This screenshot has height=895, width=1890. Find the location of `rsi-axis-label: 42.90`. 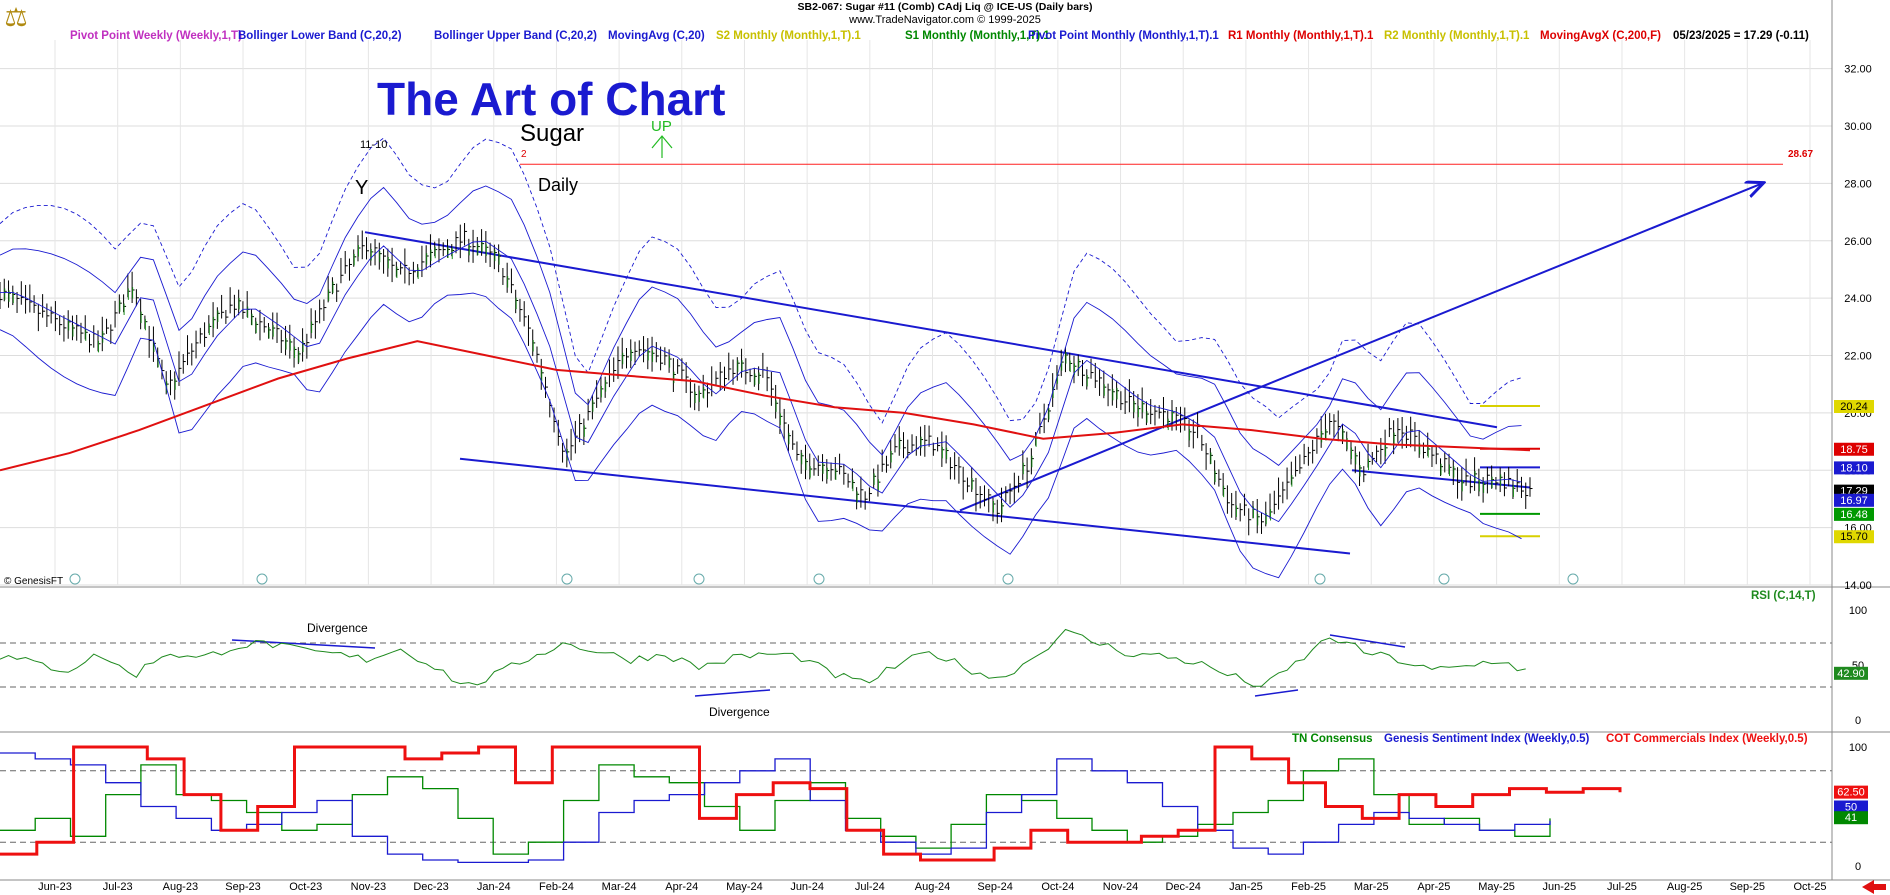

rsi-axis-label: 42.90 is located at coordinates (1851, 674).